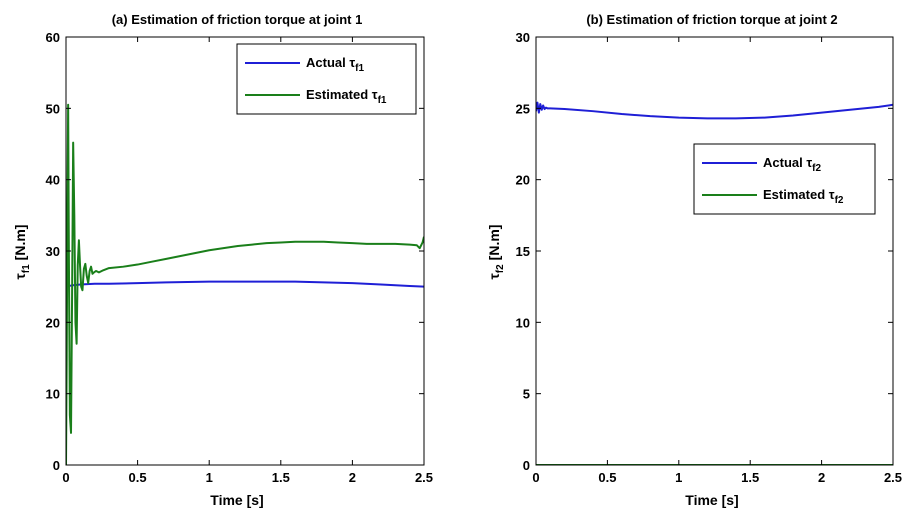 The width and height of the screenshot is (905, 511). I want to click on legend-label-estimated: Estimated τf2, so click(803, 196).